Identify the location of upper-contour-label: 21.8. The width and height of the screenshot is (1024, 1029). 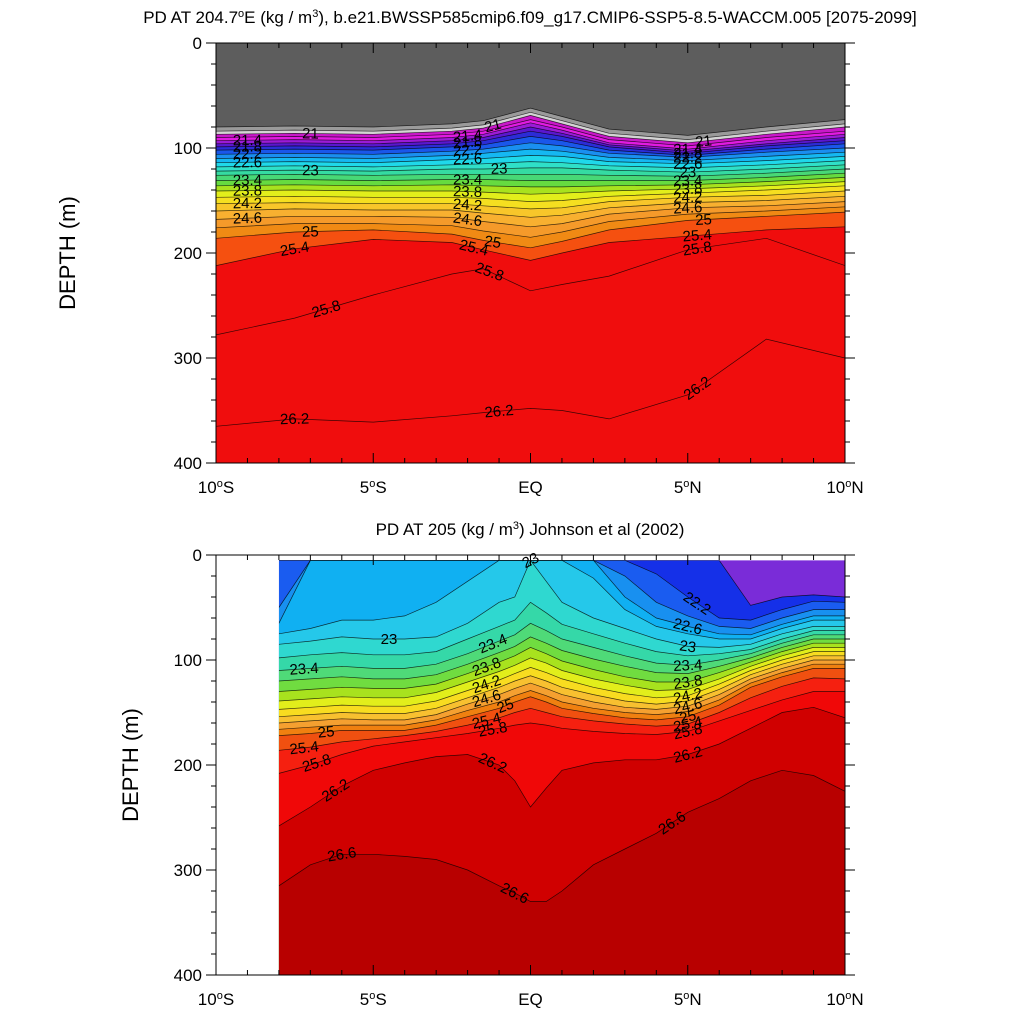
(687, 153).